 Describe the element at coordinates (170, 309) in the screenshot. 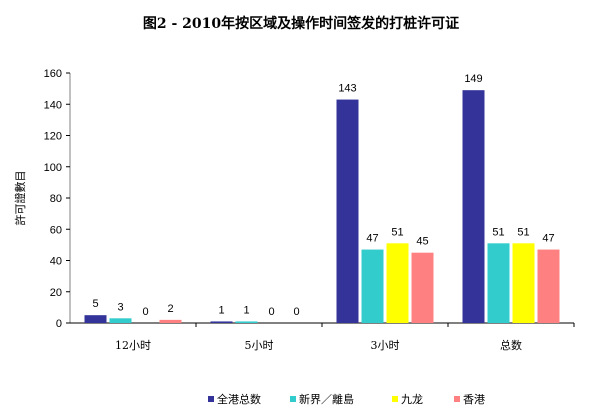

I see `data-label: 2` at that location.